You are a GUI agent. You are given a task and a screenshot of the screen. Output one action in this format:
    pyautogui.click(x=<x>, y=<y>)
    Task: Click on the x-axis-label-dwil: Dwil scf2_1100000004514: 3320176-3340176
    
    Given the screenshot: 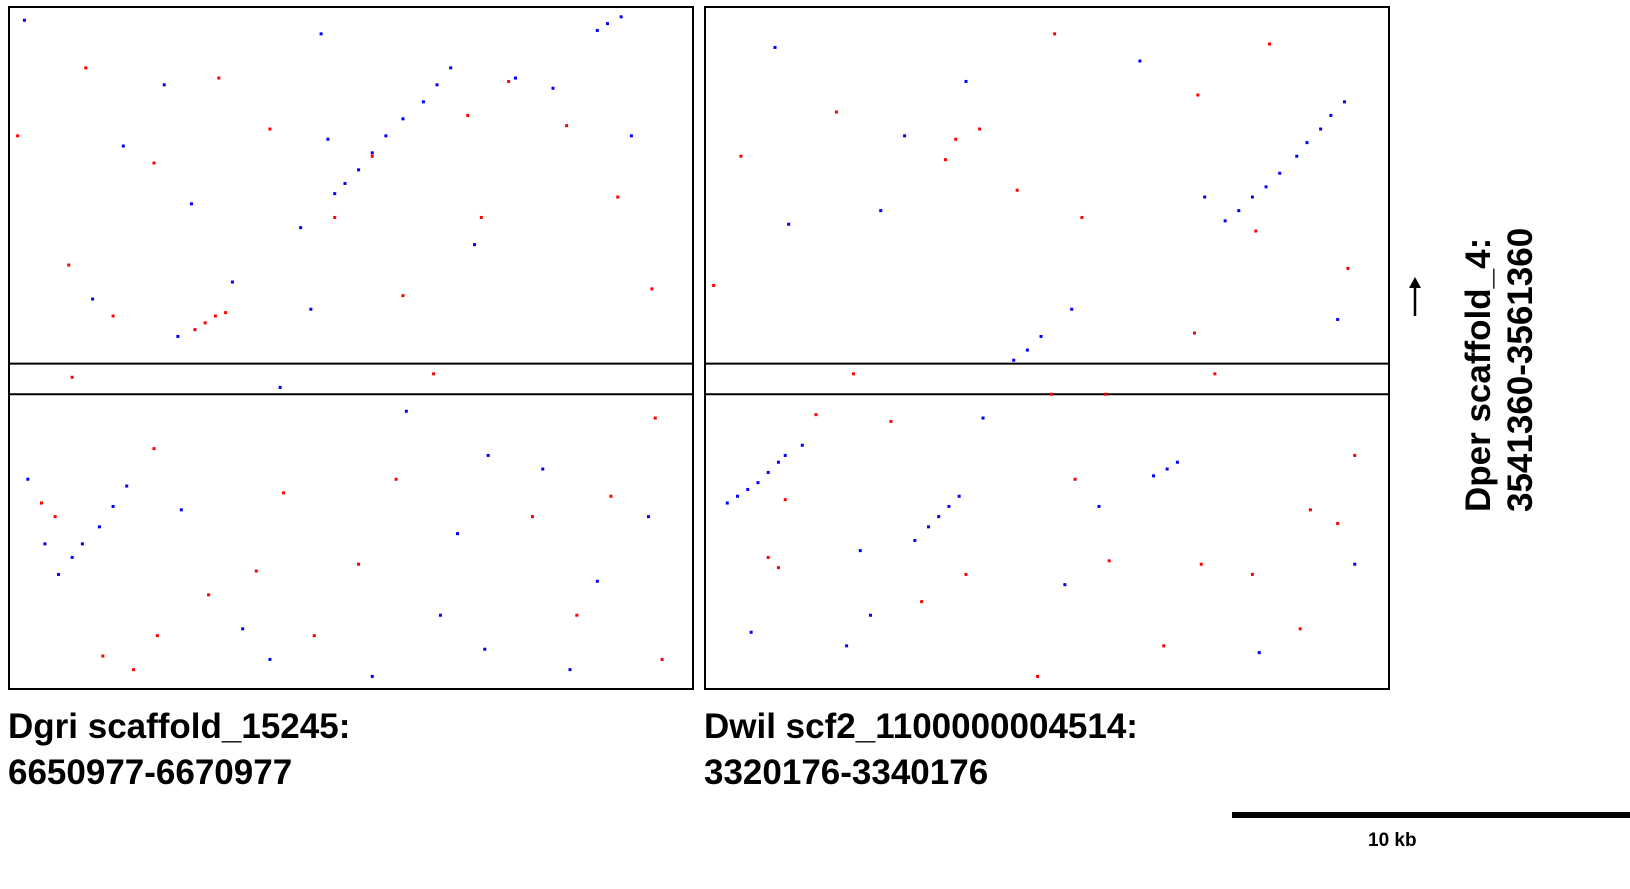 What is the action you would take?
    pyautogui.click(x=921, y=750)
    